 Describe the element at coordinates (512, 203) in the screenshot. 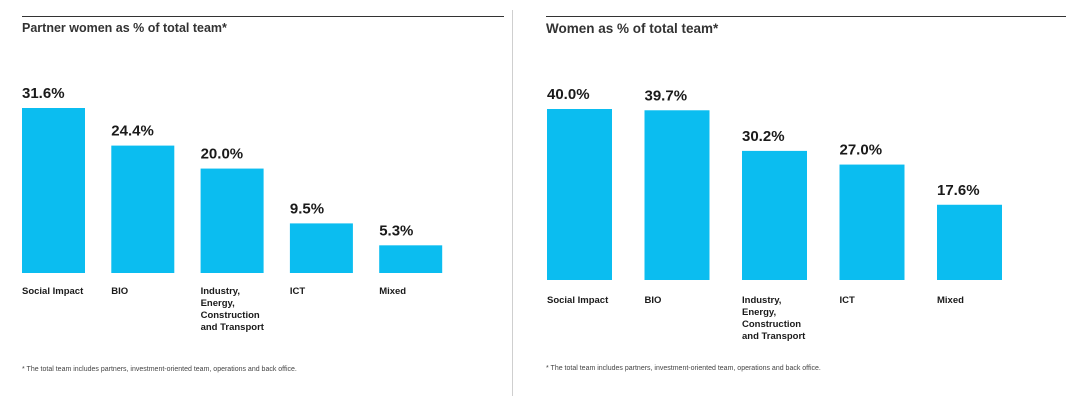

I see `panel-divider` at that location.